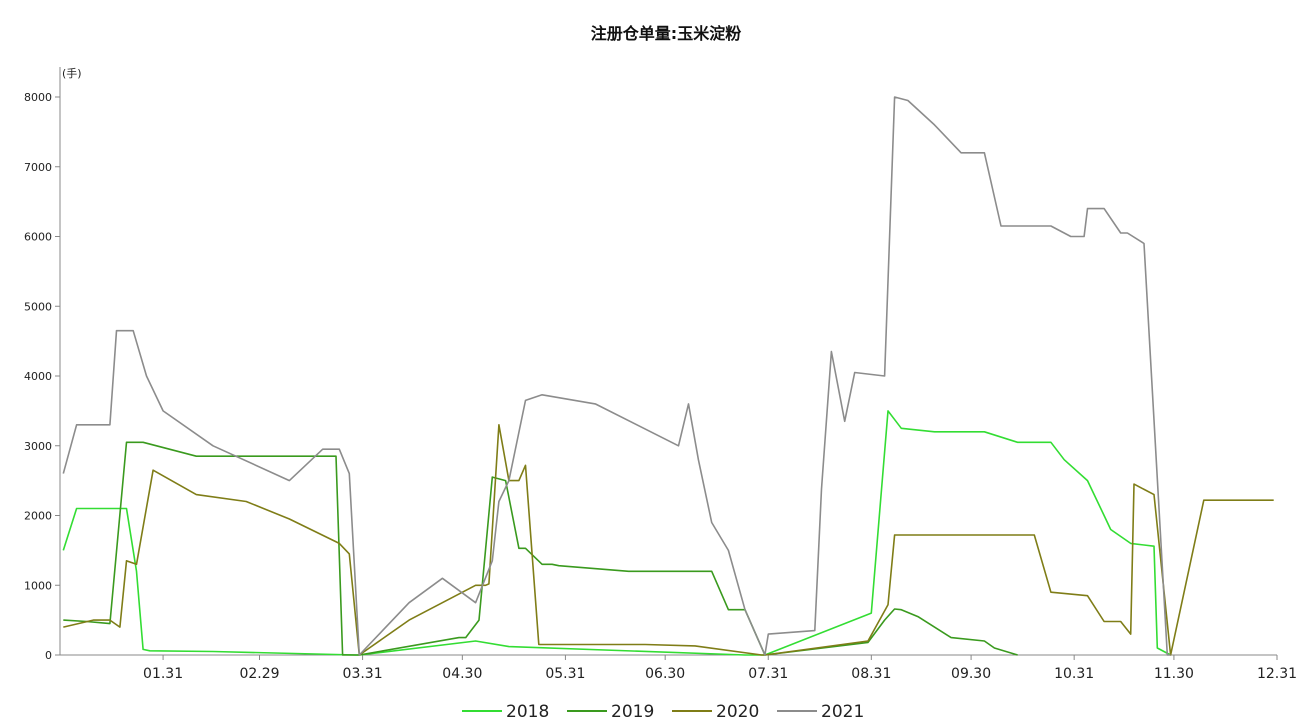 The height and width of the screenshot is (727, 1312). Describe the element at coordinates (163, 674) in the screenshot. I see `x-tick-label: 01.31` at that location.